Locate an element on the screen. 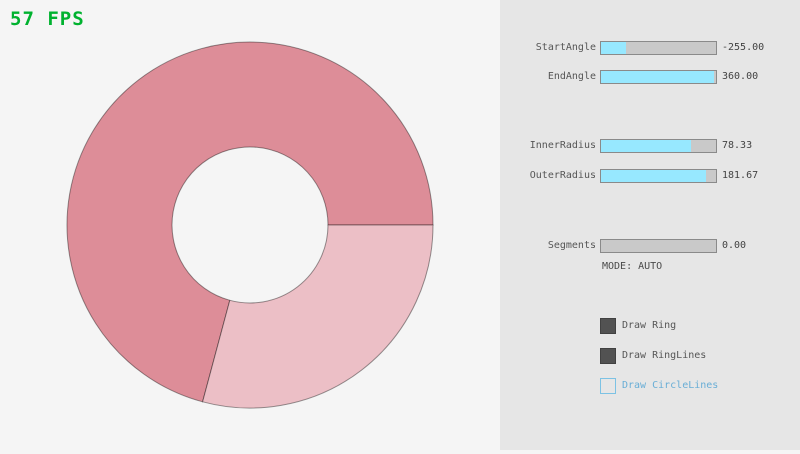 The height and width of the screenshot is (454, 800). draw-ringlines-label: Draw RingLines is located at coordinates (664, 355).